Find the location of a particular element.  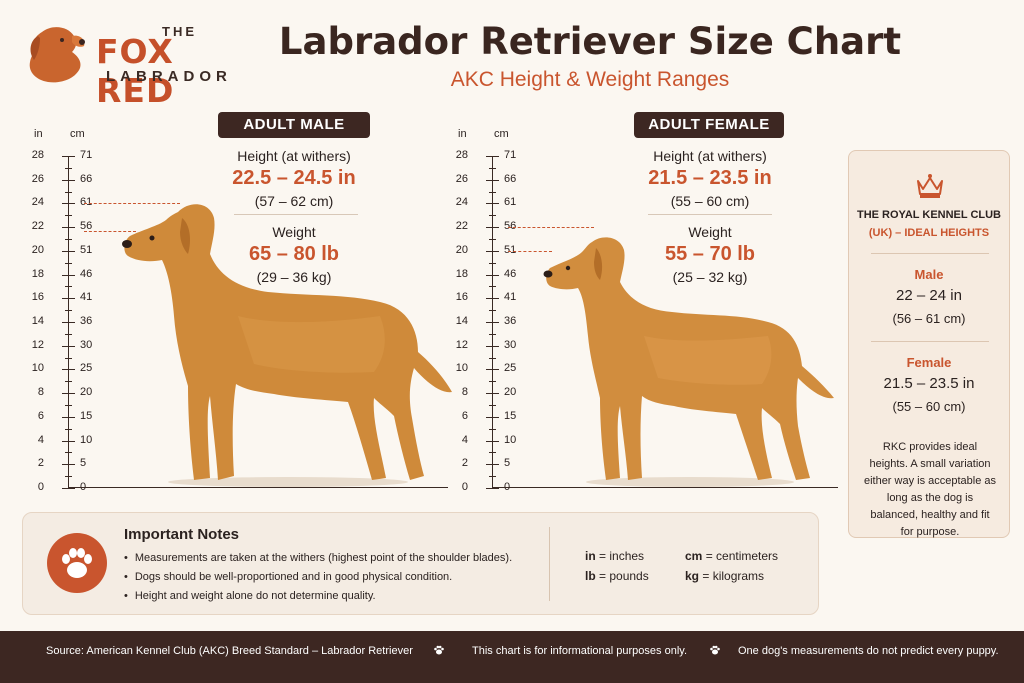

male-weight-metric: (29 – 36 kg) is located at coordinates (294, 277).